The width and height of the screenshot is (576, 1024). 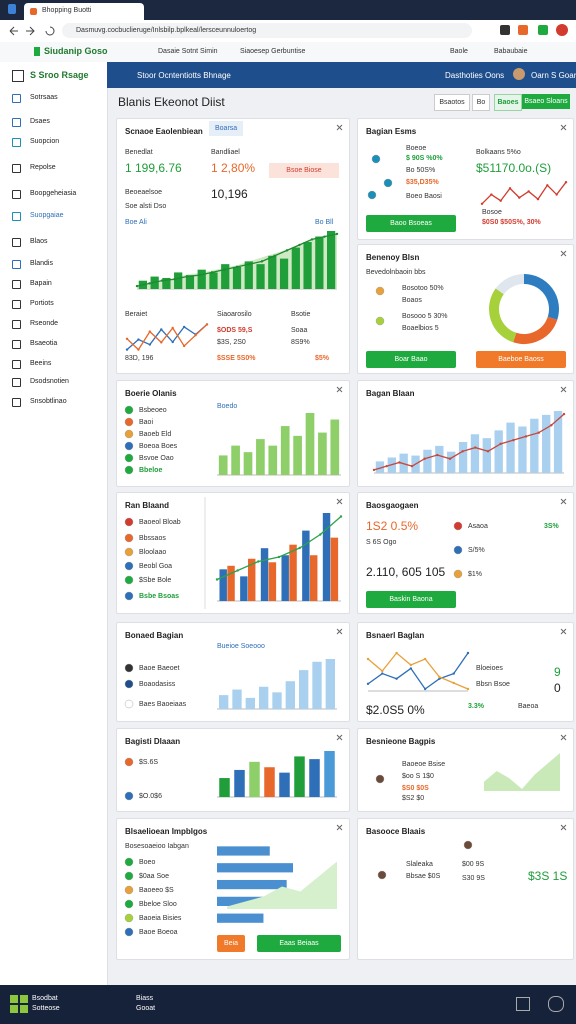 I want to click on card-title: Besnieone Bagpis, so click(x=401, y=741).